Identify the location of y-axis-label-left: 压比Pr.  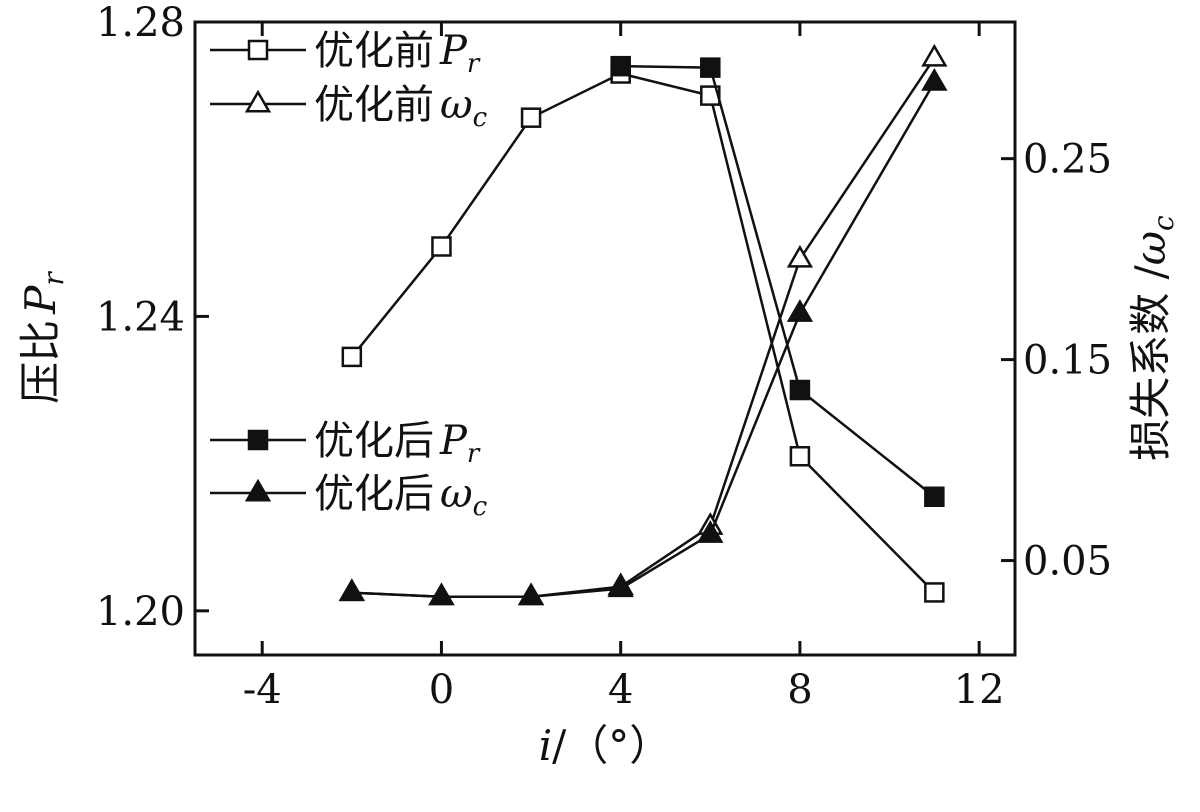
(43, 337).